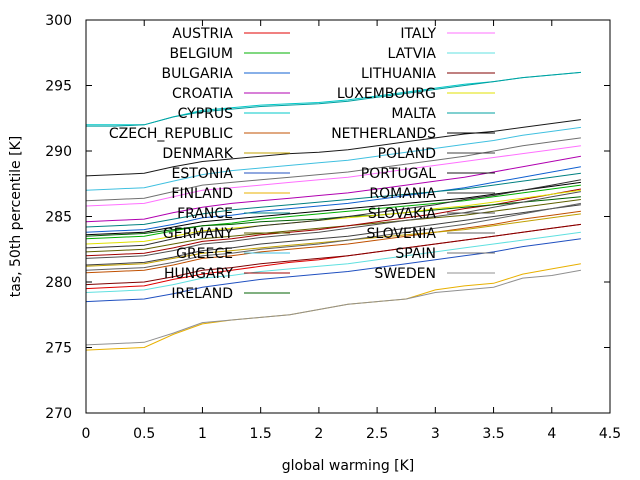 The width and height of the screenshot is (640, 480). I want to click on legend-label: BELGIUM, so click(201, 54).